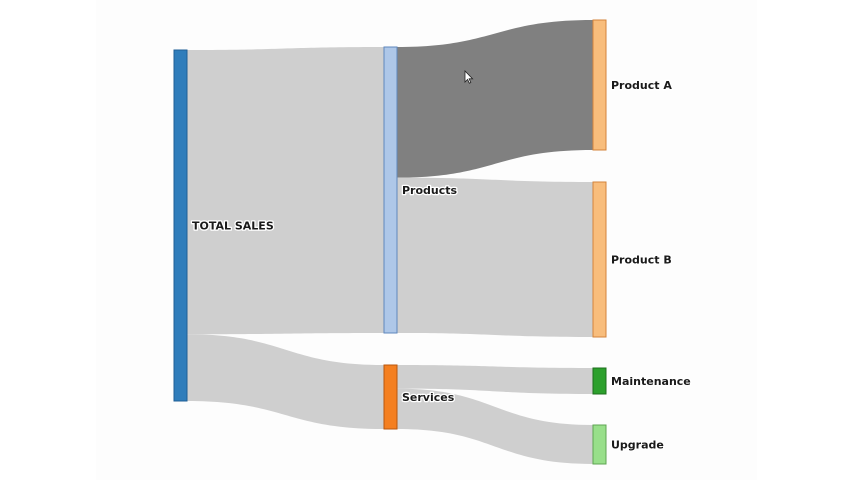 This screenshot has width=853, height=480. I want to click on link-products-to-productA, so click(495, 99).